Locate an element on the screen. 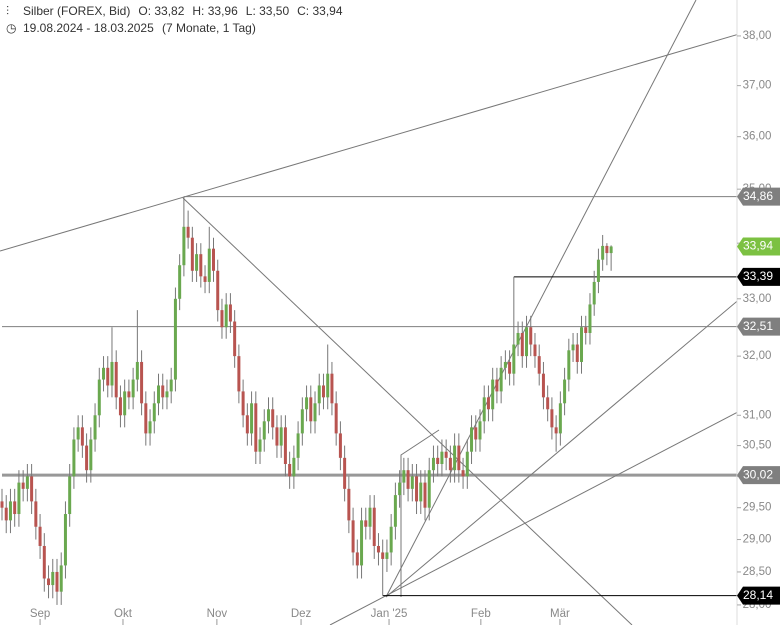  price-label-bg is located at coordinates (758, 326).